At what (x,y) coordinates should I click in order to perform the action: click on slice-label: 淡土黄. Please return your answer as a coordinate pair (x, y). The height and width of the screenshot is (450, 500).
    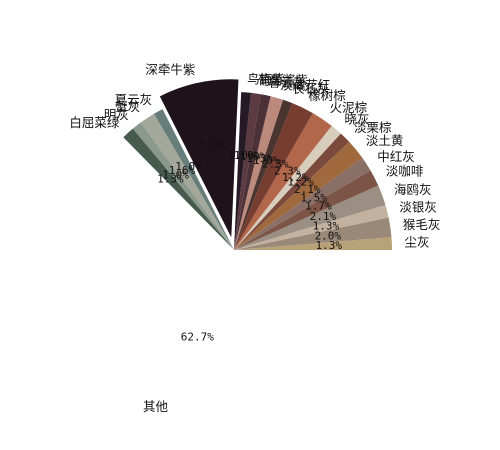
    Looking at the image, I should click on (385, 140).